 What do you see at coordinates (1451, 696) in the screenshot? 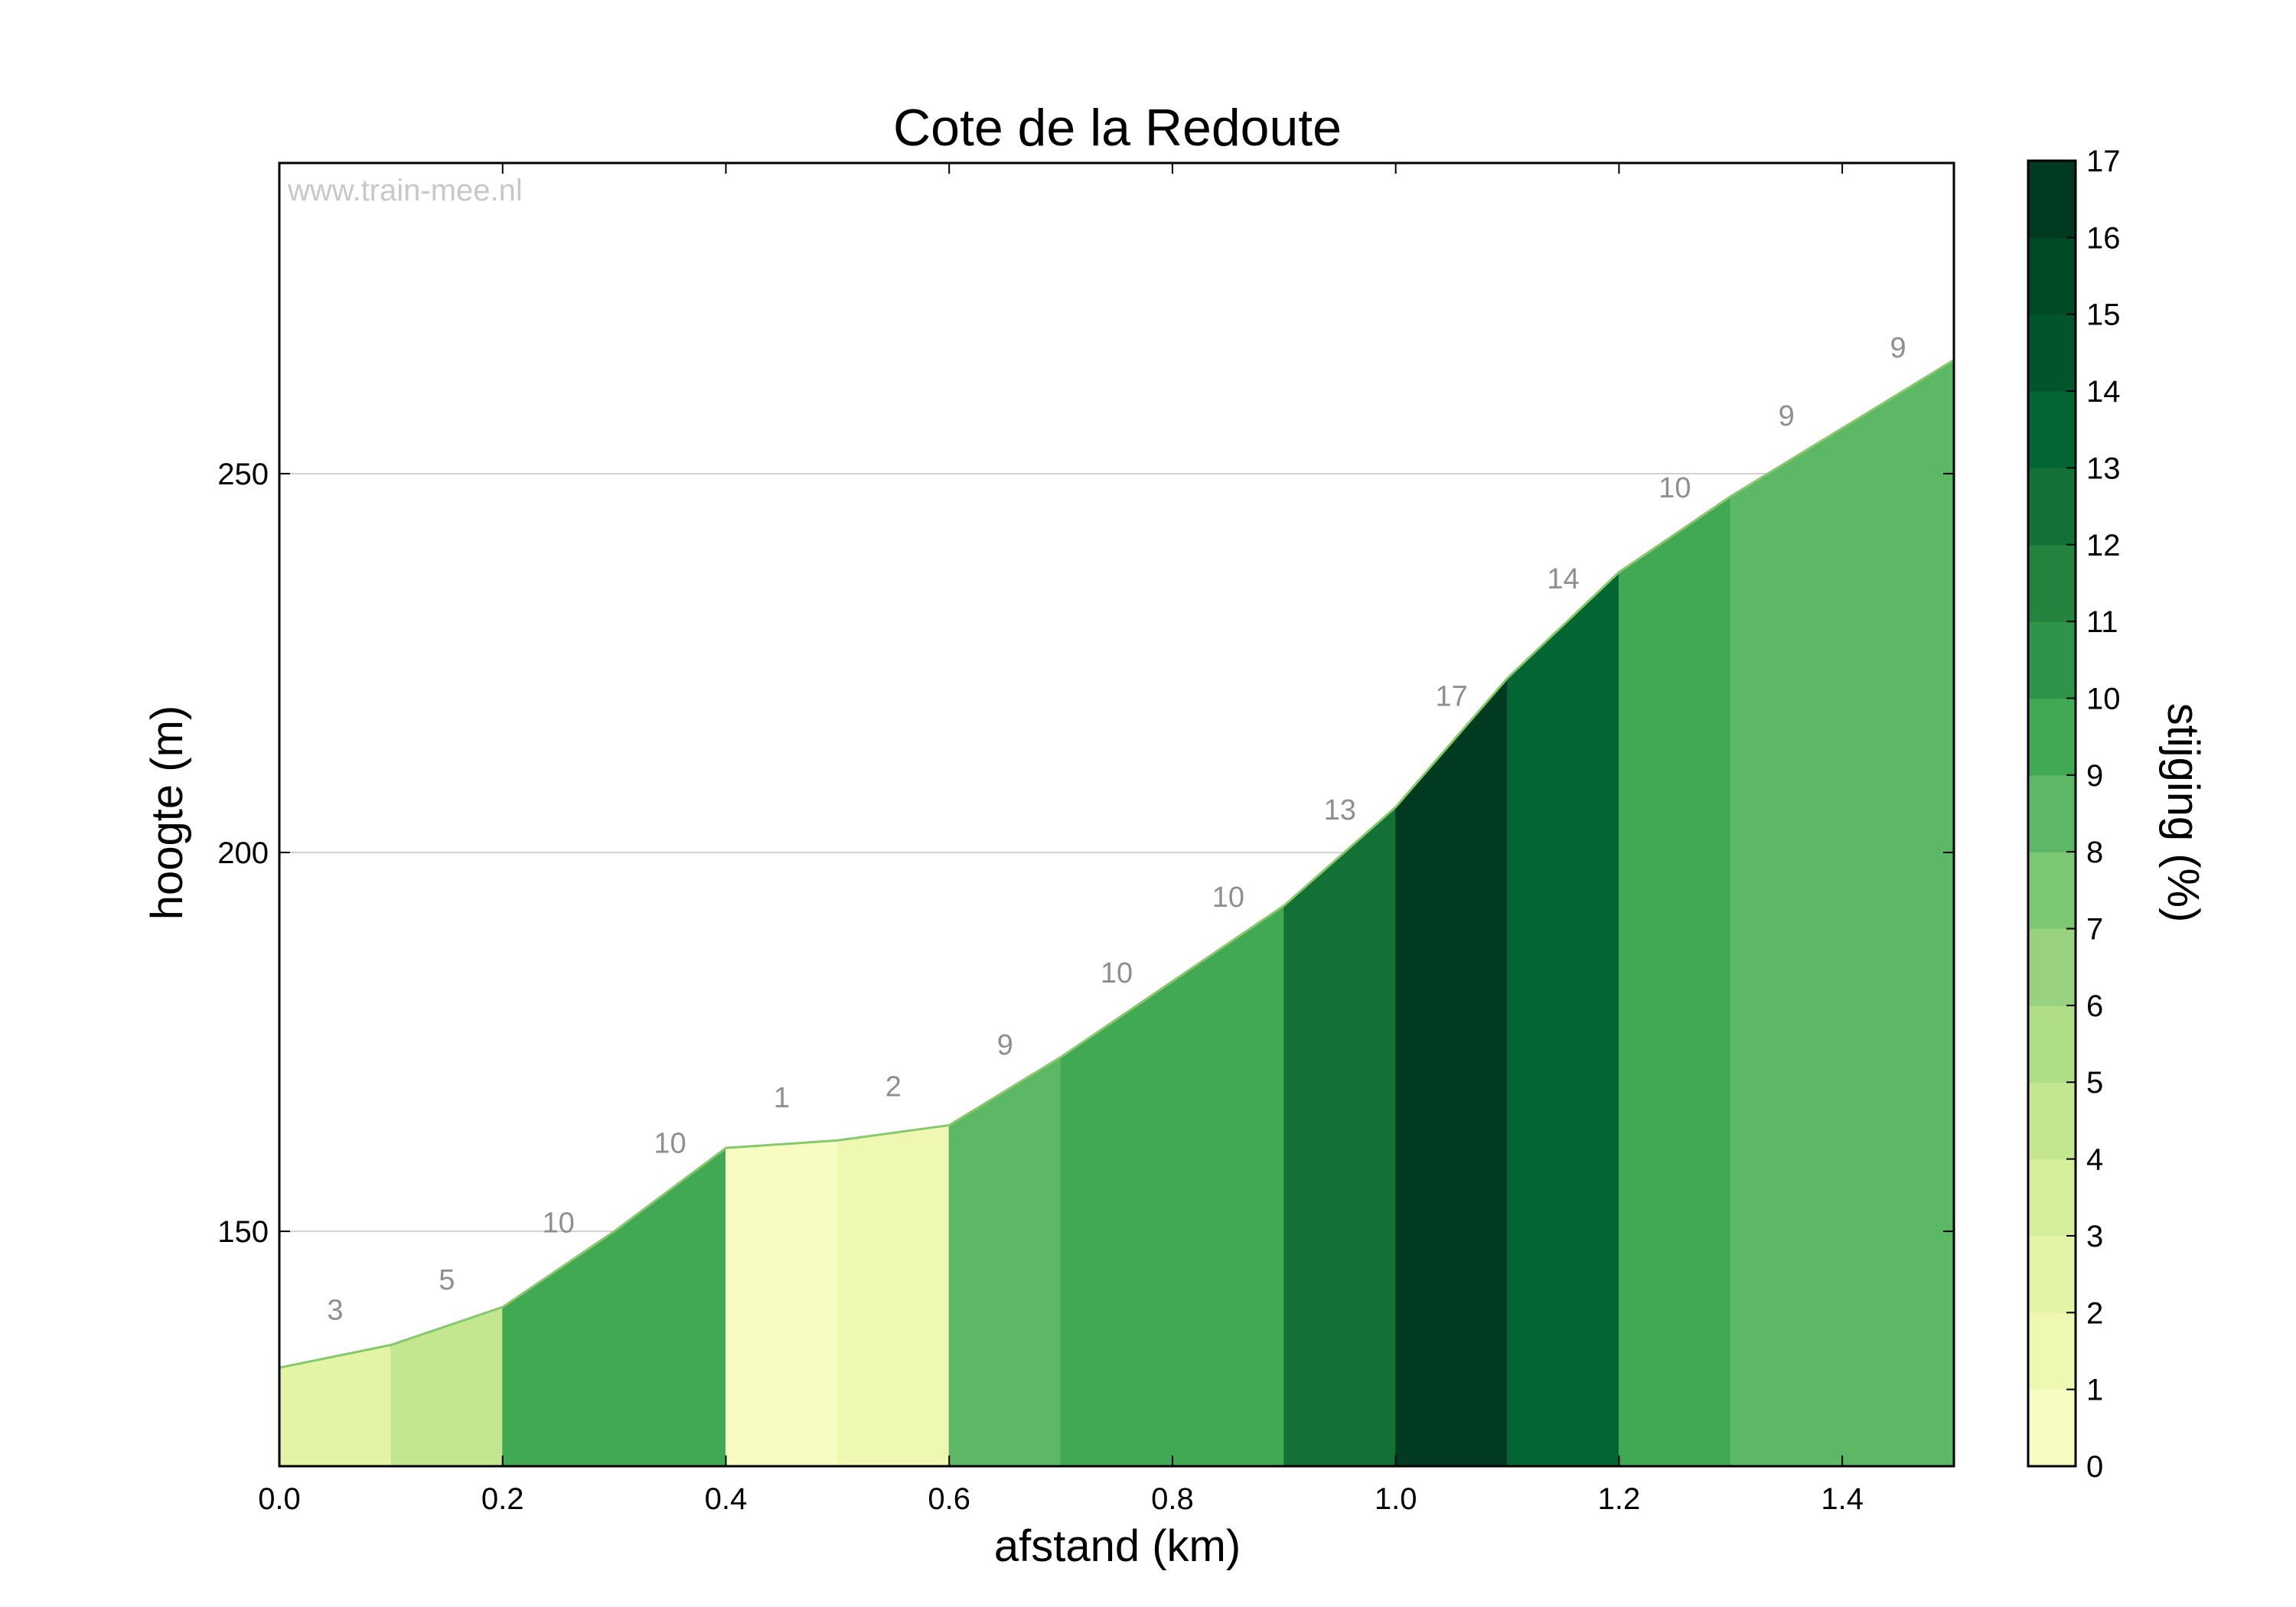
I see `gradient-label: 17` at bounding box center [1451, 696].